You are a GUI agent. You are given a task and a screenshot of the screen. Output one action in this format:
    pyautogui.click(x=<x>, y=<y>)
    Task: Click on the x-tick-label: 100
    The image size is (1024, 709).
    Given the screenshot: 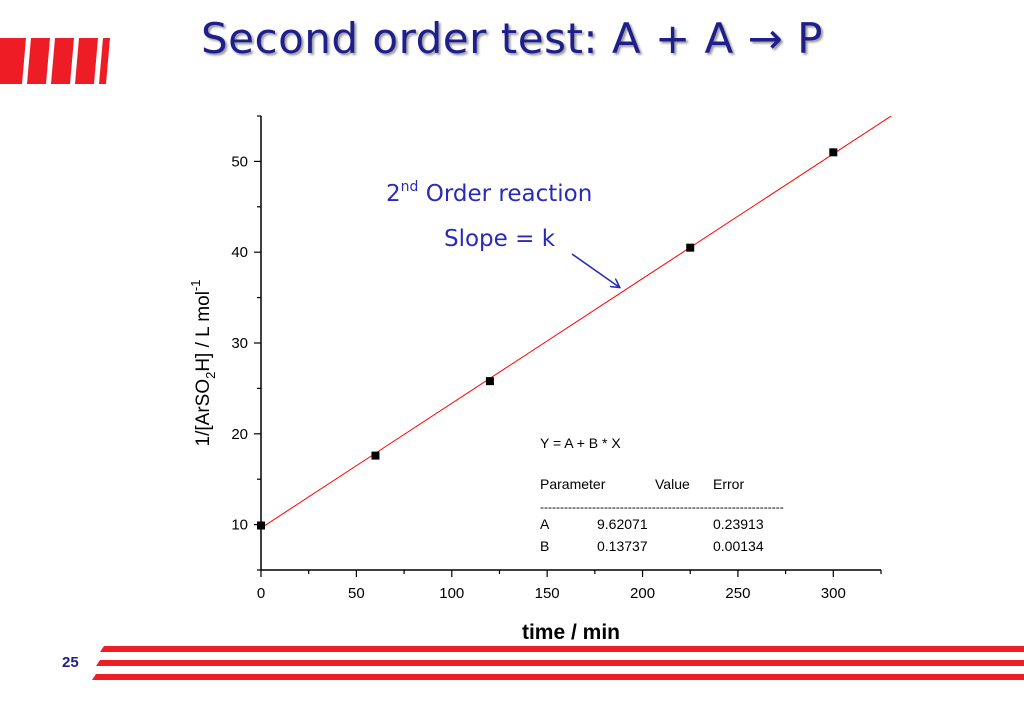 What is the action you would take?
    pyautogui.click(x=451, y=593)
    